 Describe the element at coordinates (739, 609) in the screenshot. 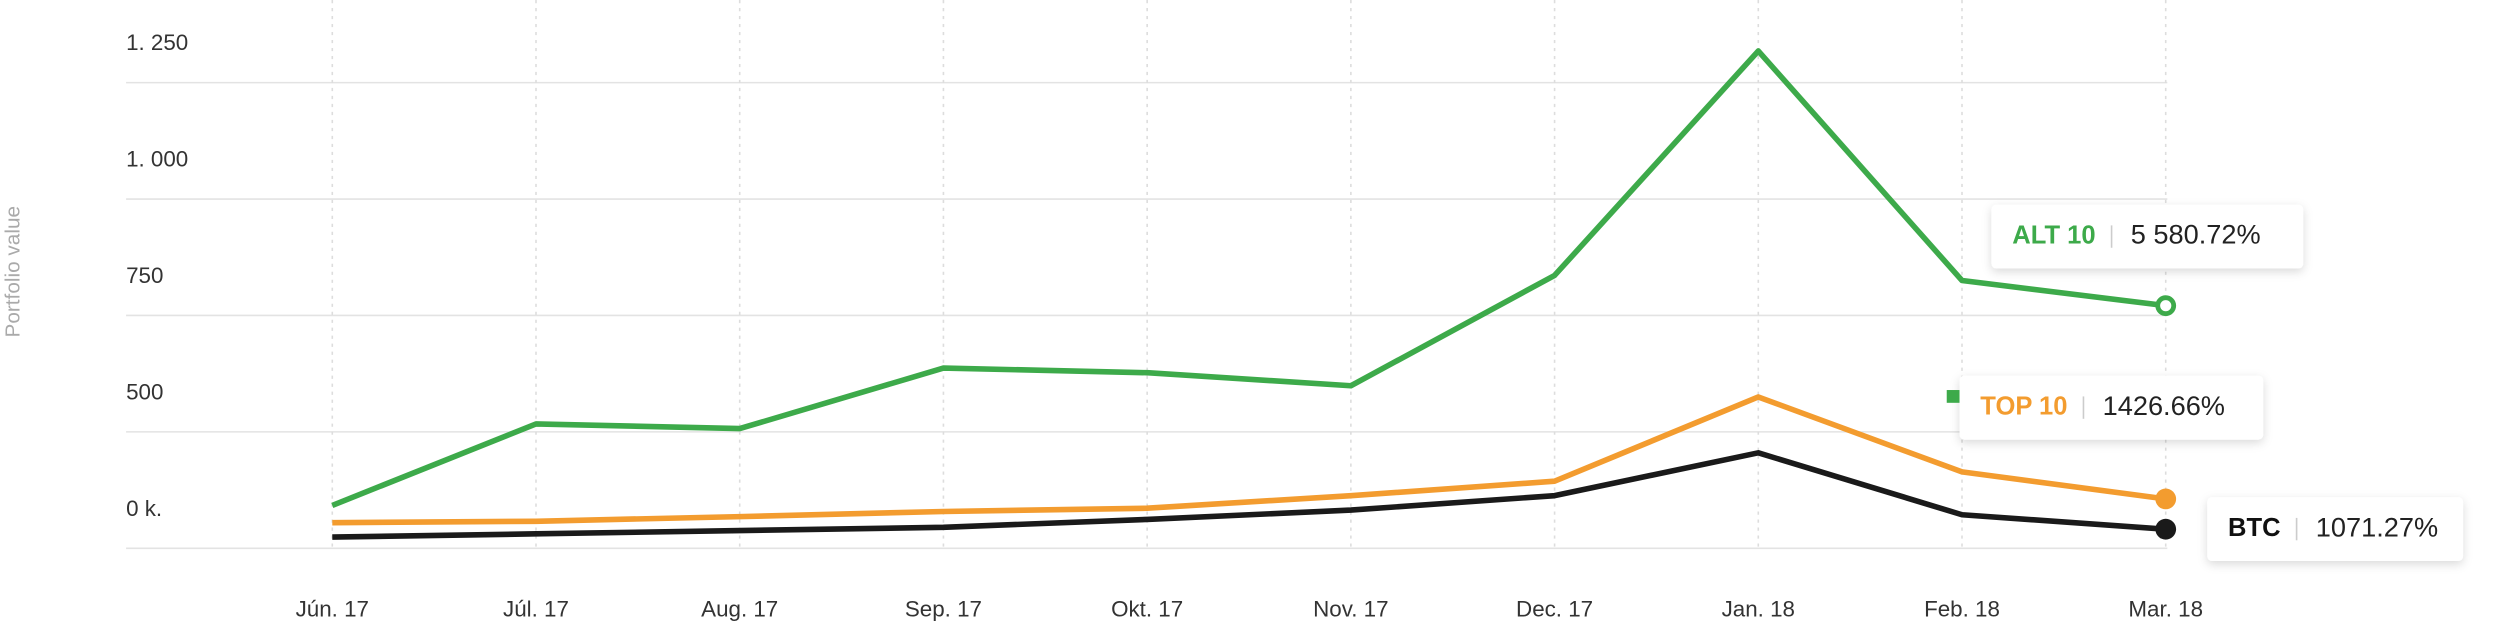

I see `x-tick-label: Aug. 17` at that location.